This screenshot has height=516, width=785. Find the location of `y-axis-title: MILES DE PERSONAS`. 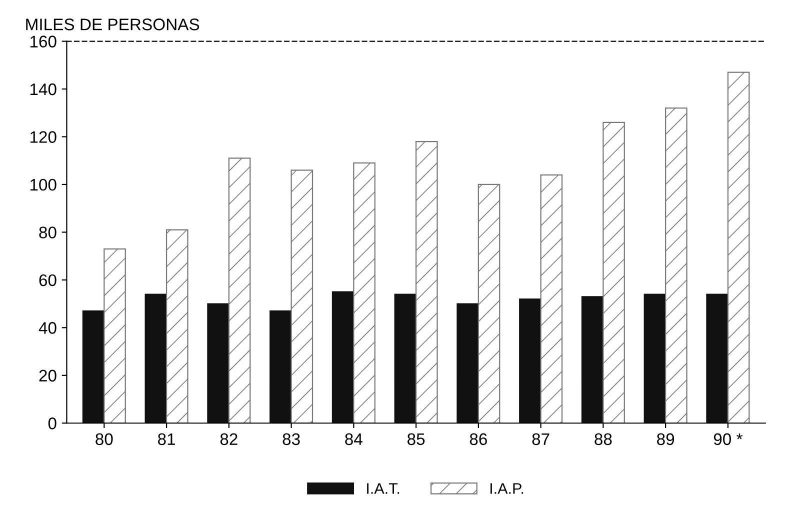

y-axis-title: MILES DE PERSONAS is located at coordinates (113, 24).